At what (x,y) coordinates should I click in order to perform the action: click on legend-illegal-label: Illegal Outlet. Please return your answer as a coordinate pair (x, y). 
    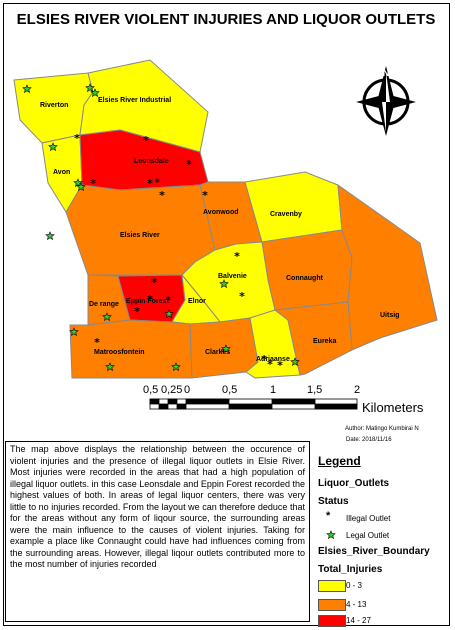
    Looking at the image, I should click on (368, 518).